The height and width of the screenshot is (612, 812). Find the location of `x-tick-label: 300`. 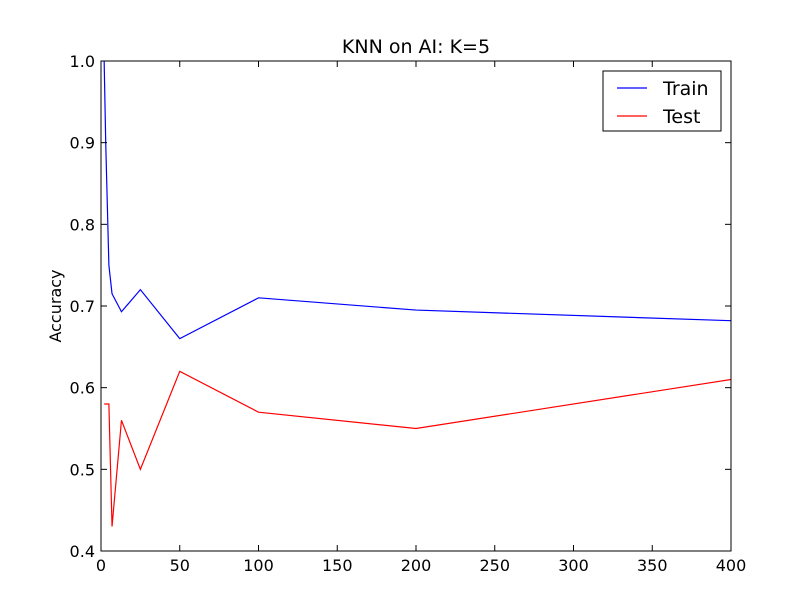

x-tick-label: 300 is located at coordinates (573, 565).